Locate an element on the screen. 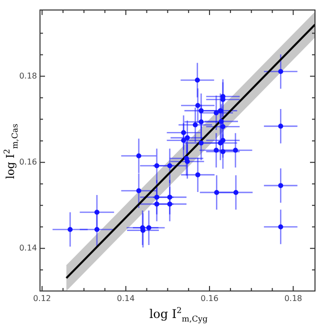  x-tick-label: 0.18 is located at coordinates (293, 298).